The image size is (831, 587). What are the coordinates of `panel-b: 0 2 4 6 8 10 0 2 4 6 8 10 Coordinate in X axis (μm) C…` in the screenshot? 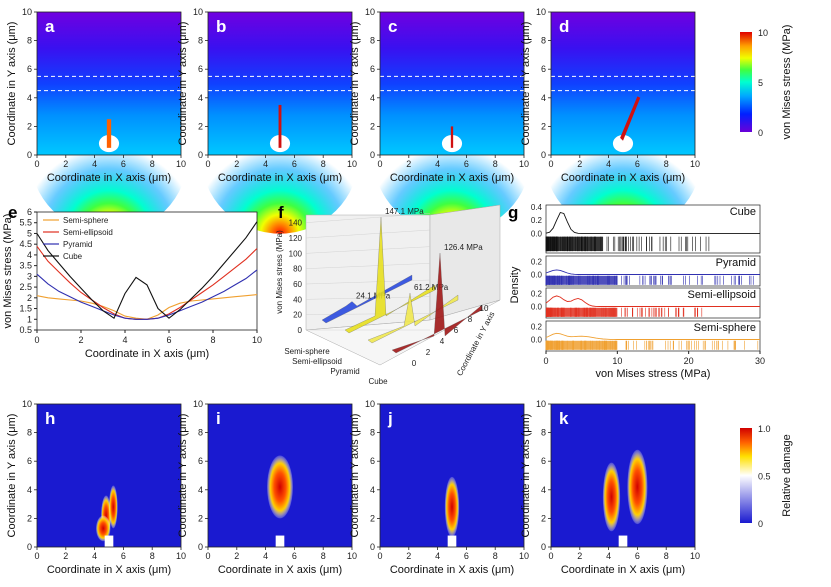 It's located at (268, 120).